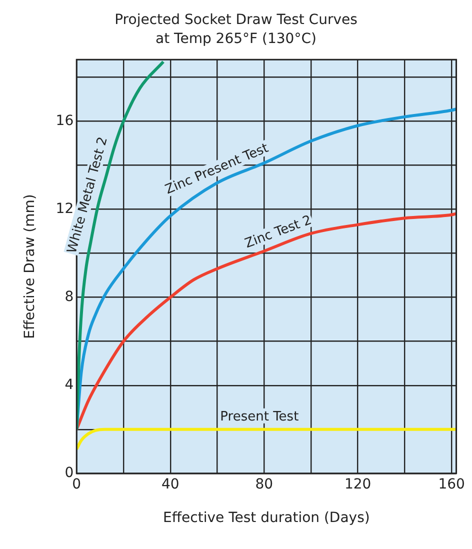 The width and height of the screenshot is (472, 549). What do you see at coordinates (65, 120) in the screenshot?
I see `y-tick-label: 16` at bounding box center [65, 120].